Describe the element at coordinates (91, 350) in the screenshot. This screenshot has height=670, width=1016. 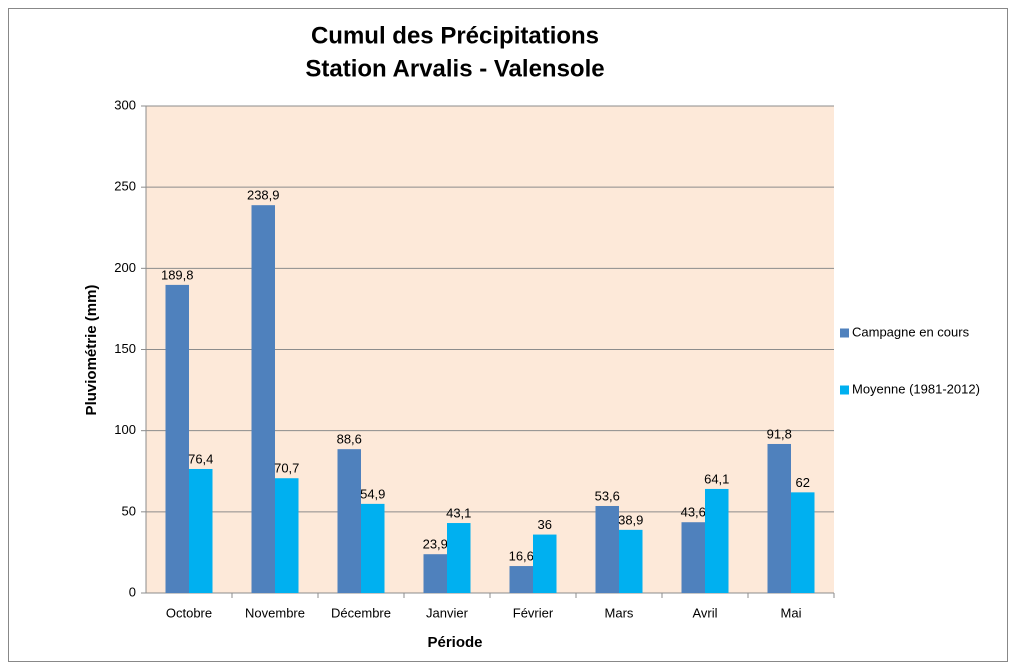
I see `y-axis-title: Pluviométrie (mm)` at that location.